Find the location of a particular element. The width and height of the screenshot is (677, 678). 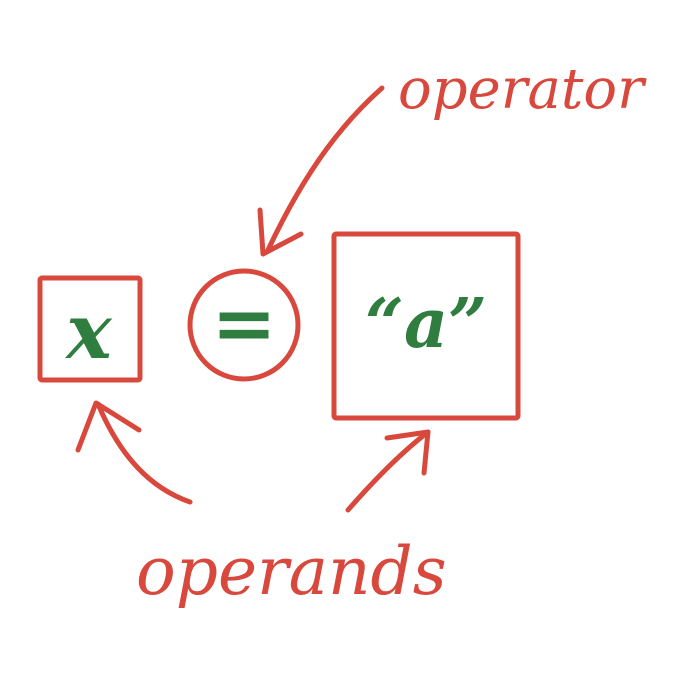

left-operand-box is located at coordinates (90, 329).